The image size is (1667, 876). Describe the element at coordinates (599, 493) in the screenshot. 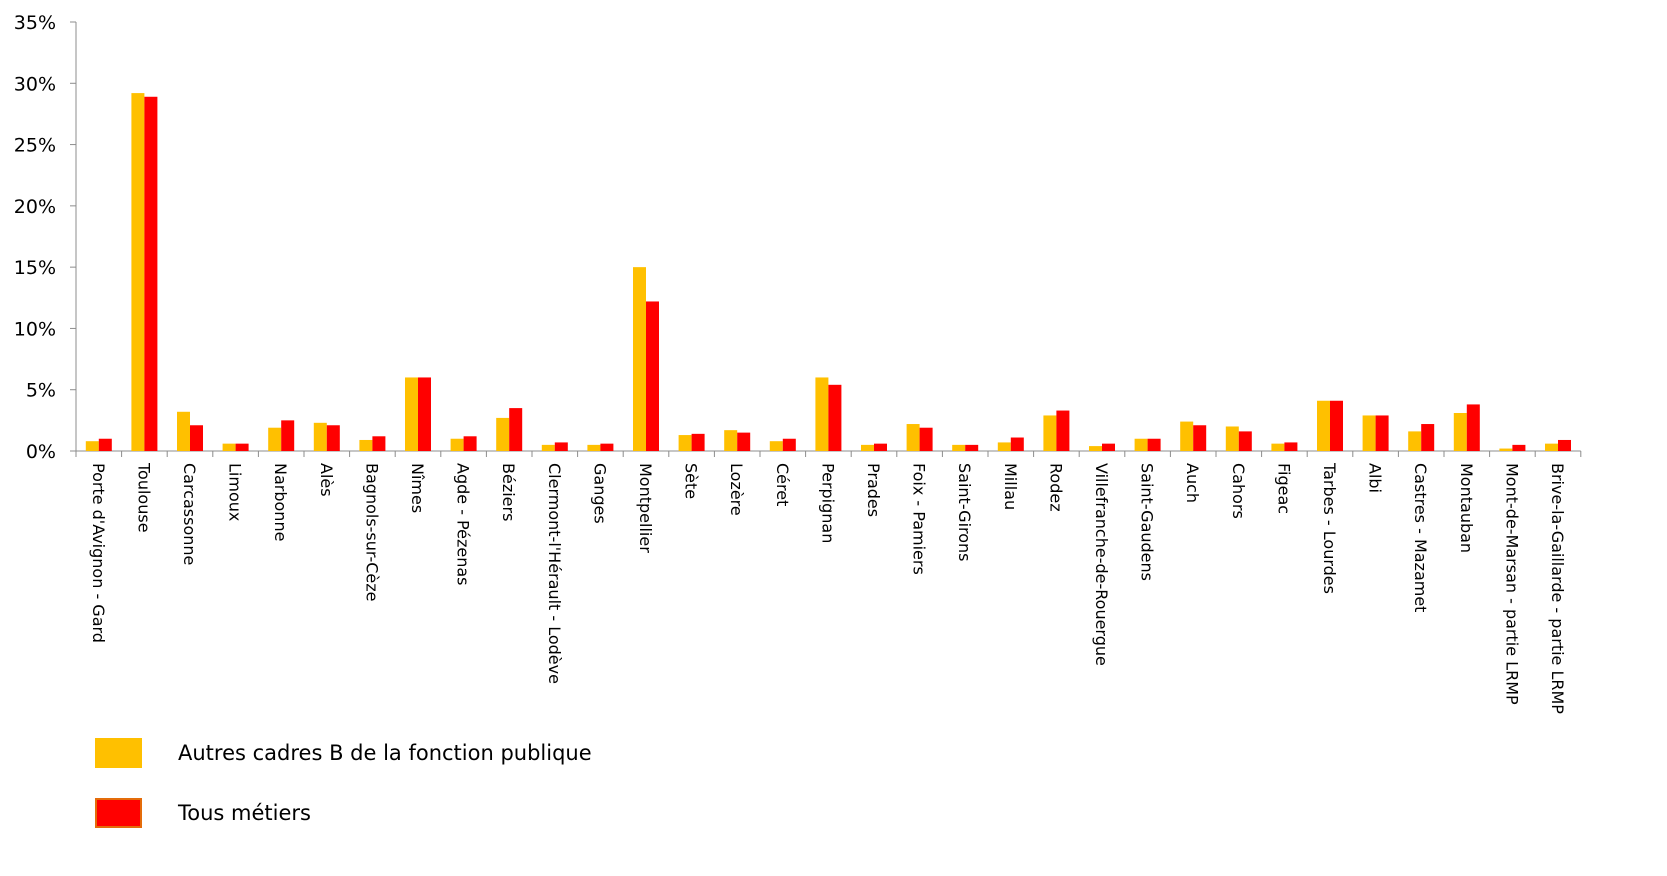

I see `x-category-label: Ganges` at that location.